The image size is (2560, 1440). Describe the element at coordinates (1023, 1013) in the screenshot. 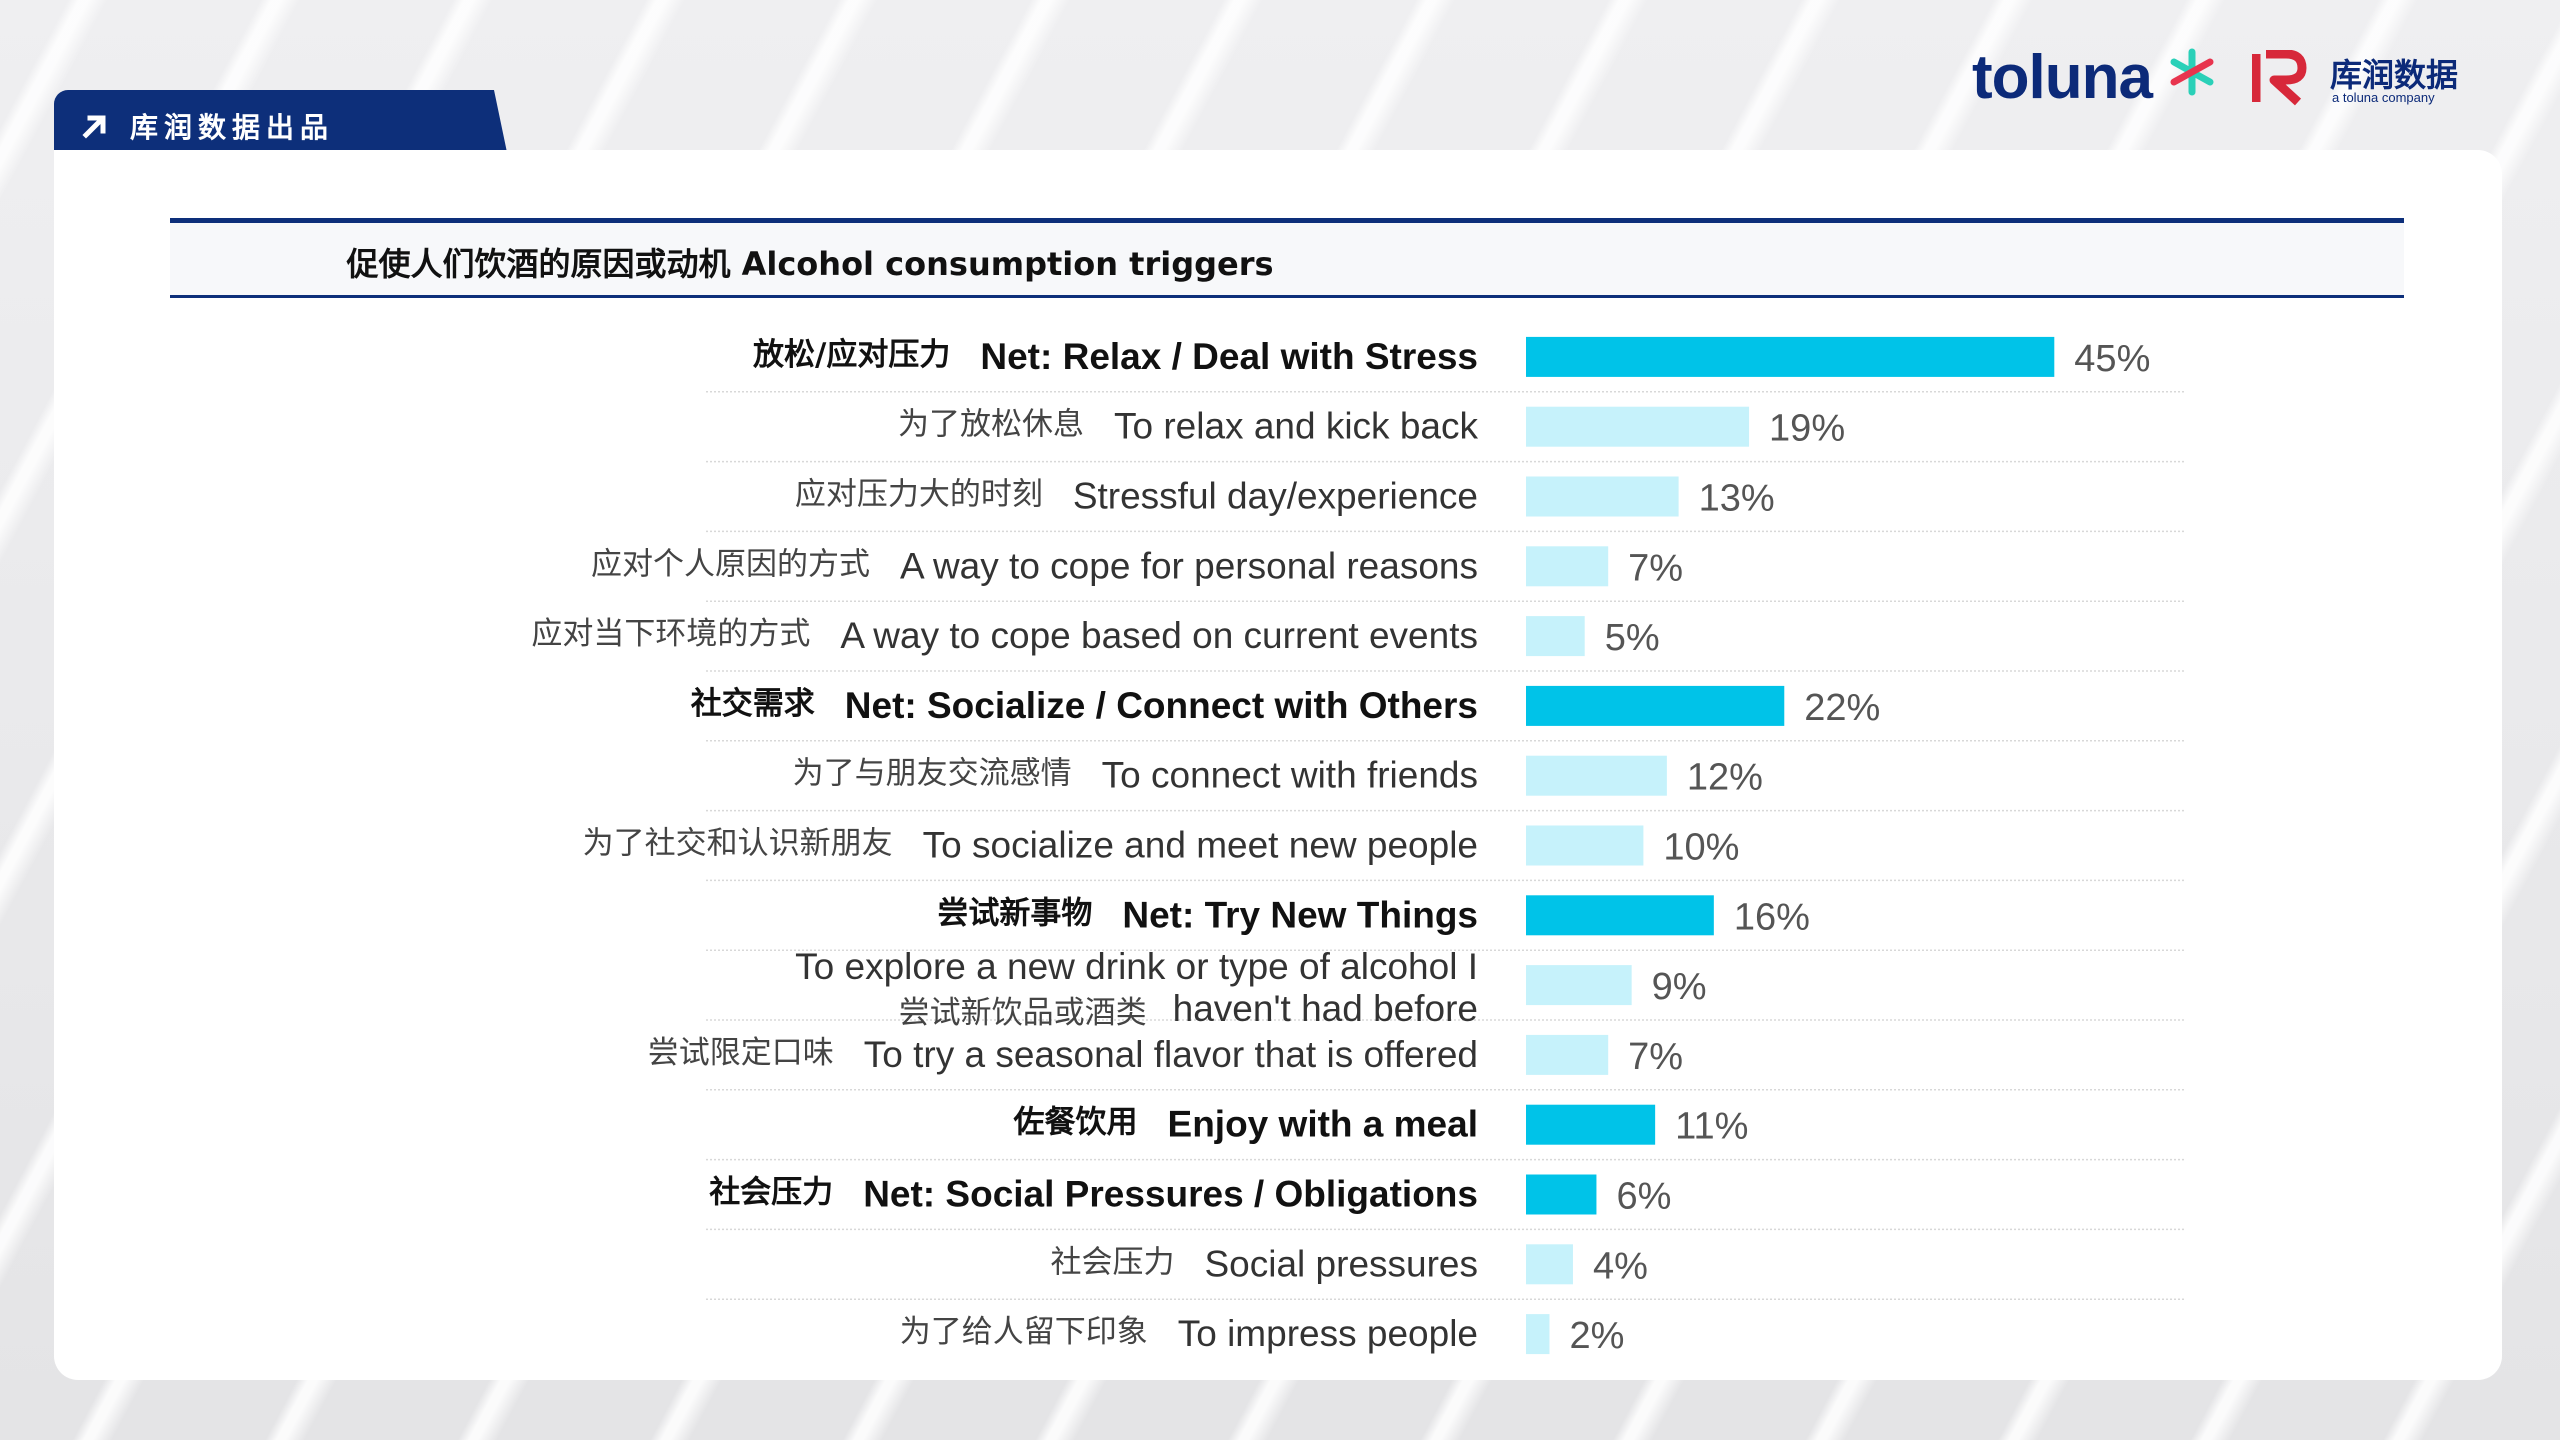

I see `category-label-cn: 尝试新饮品或酒类` at that location.